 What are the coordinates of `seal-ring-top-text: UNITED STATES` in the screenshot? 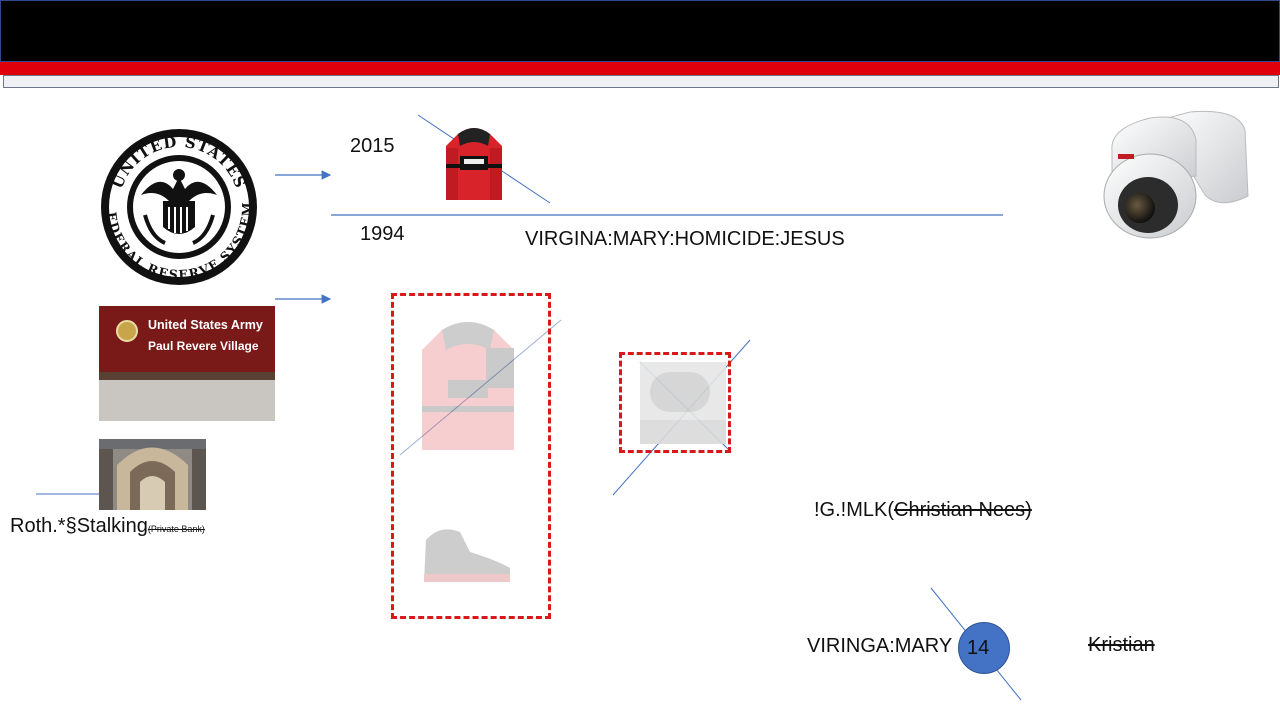 It's located at (178, 162).